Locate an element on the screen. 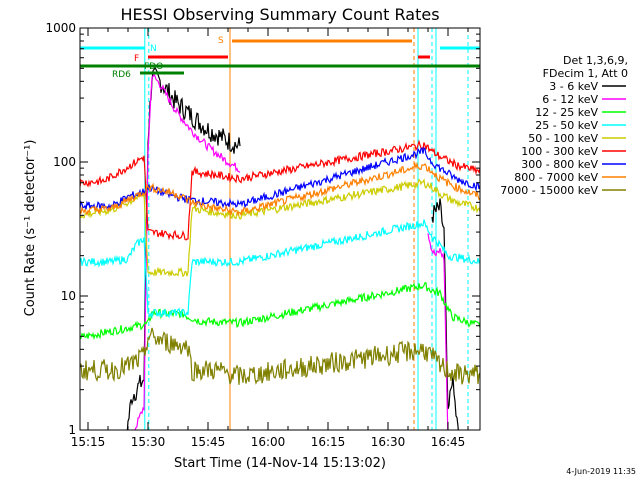 The width and height of the screenshot is (640, 480). x-tick-label: 15:30 is located at coordinates (148, 442).